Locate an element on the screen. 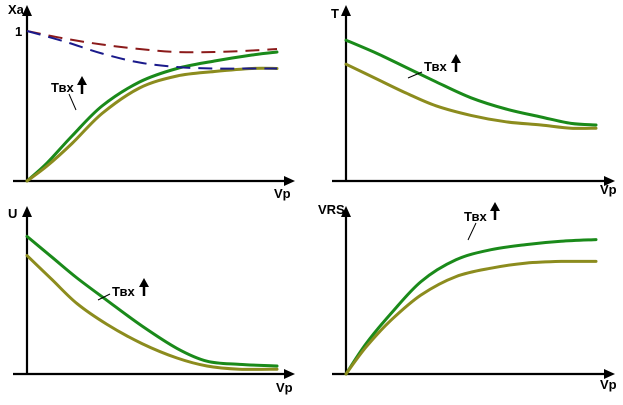 The height and width of the screenshot is (405, 623). panel-u-series-0-line is located at coordinates (152, 301).